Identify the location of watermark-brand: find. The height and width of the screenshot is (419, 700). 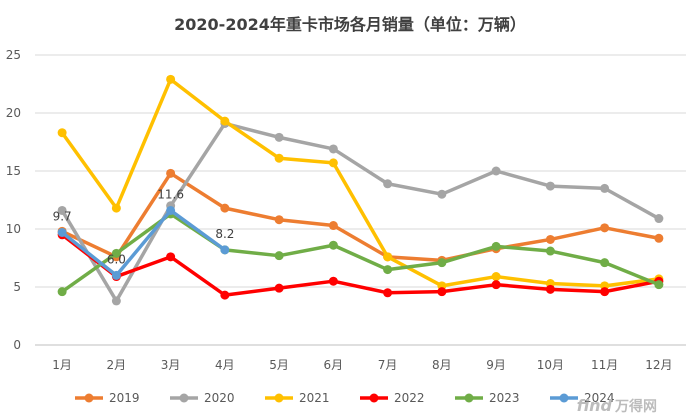
(595, 405).